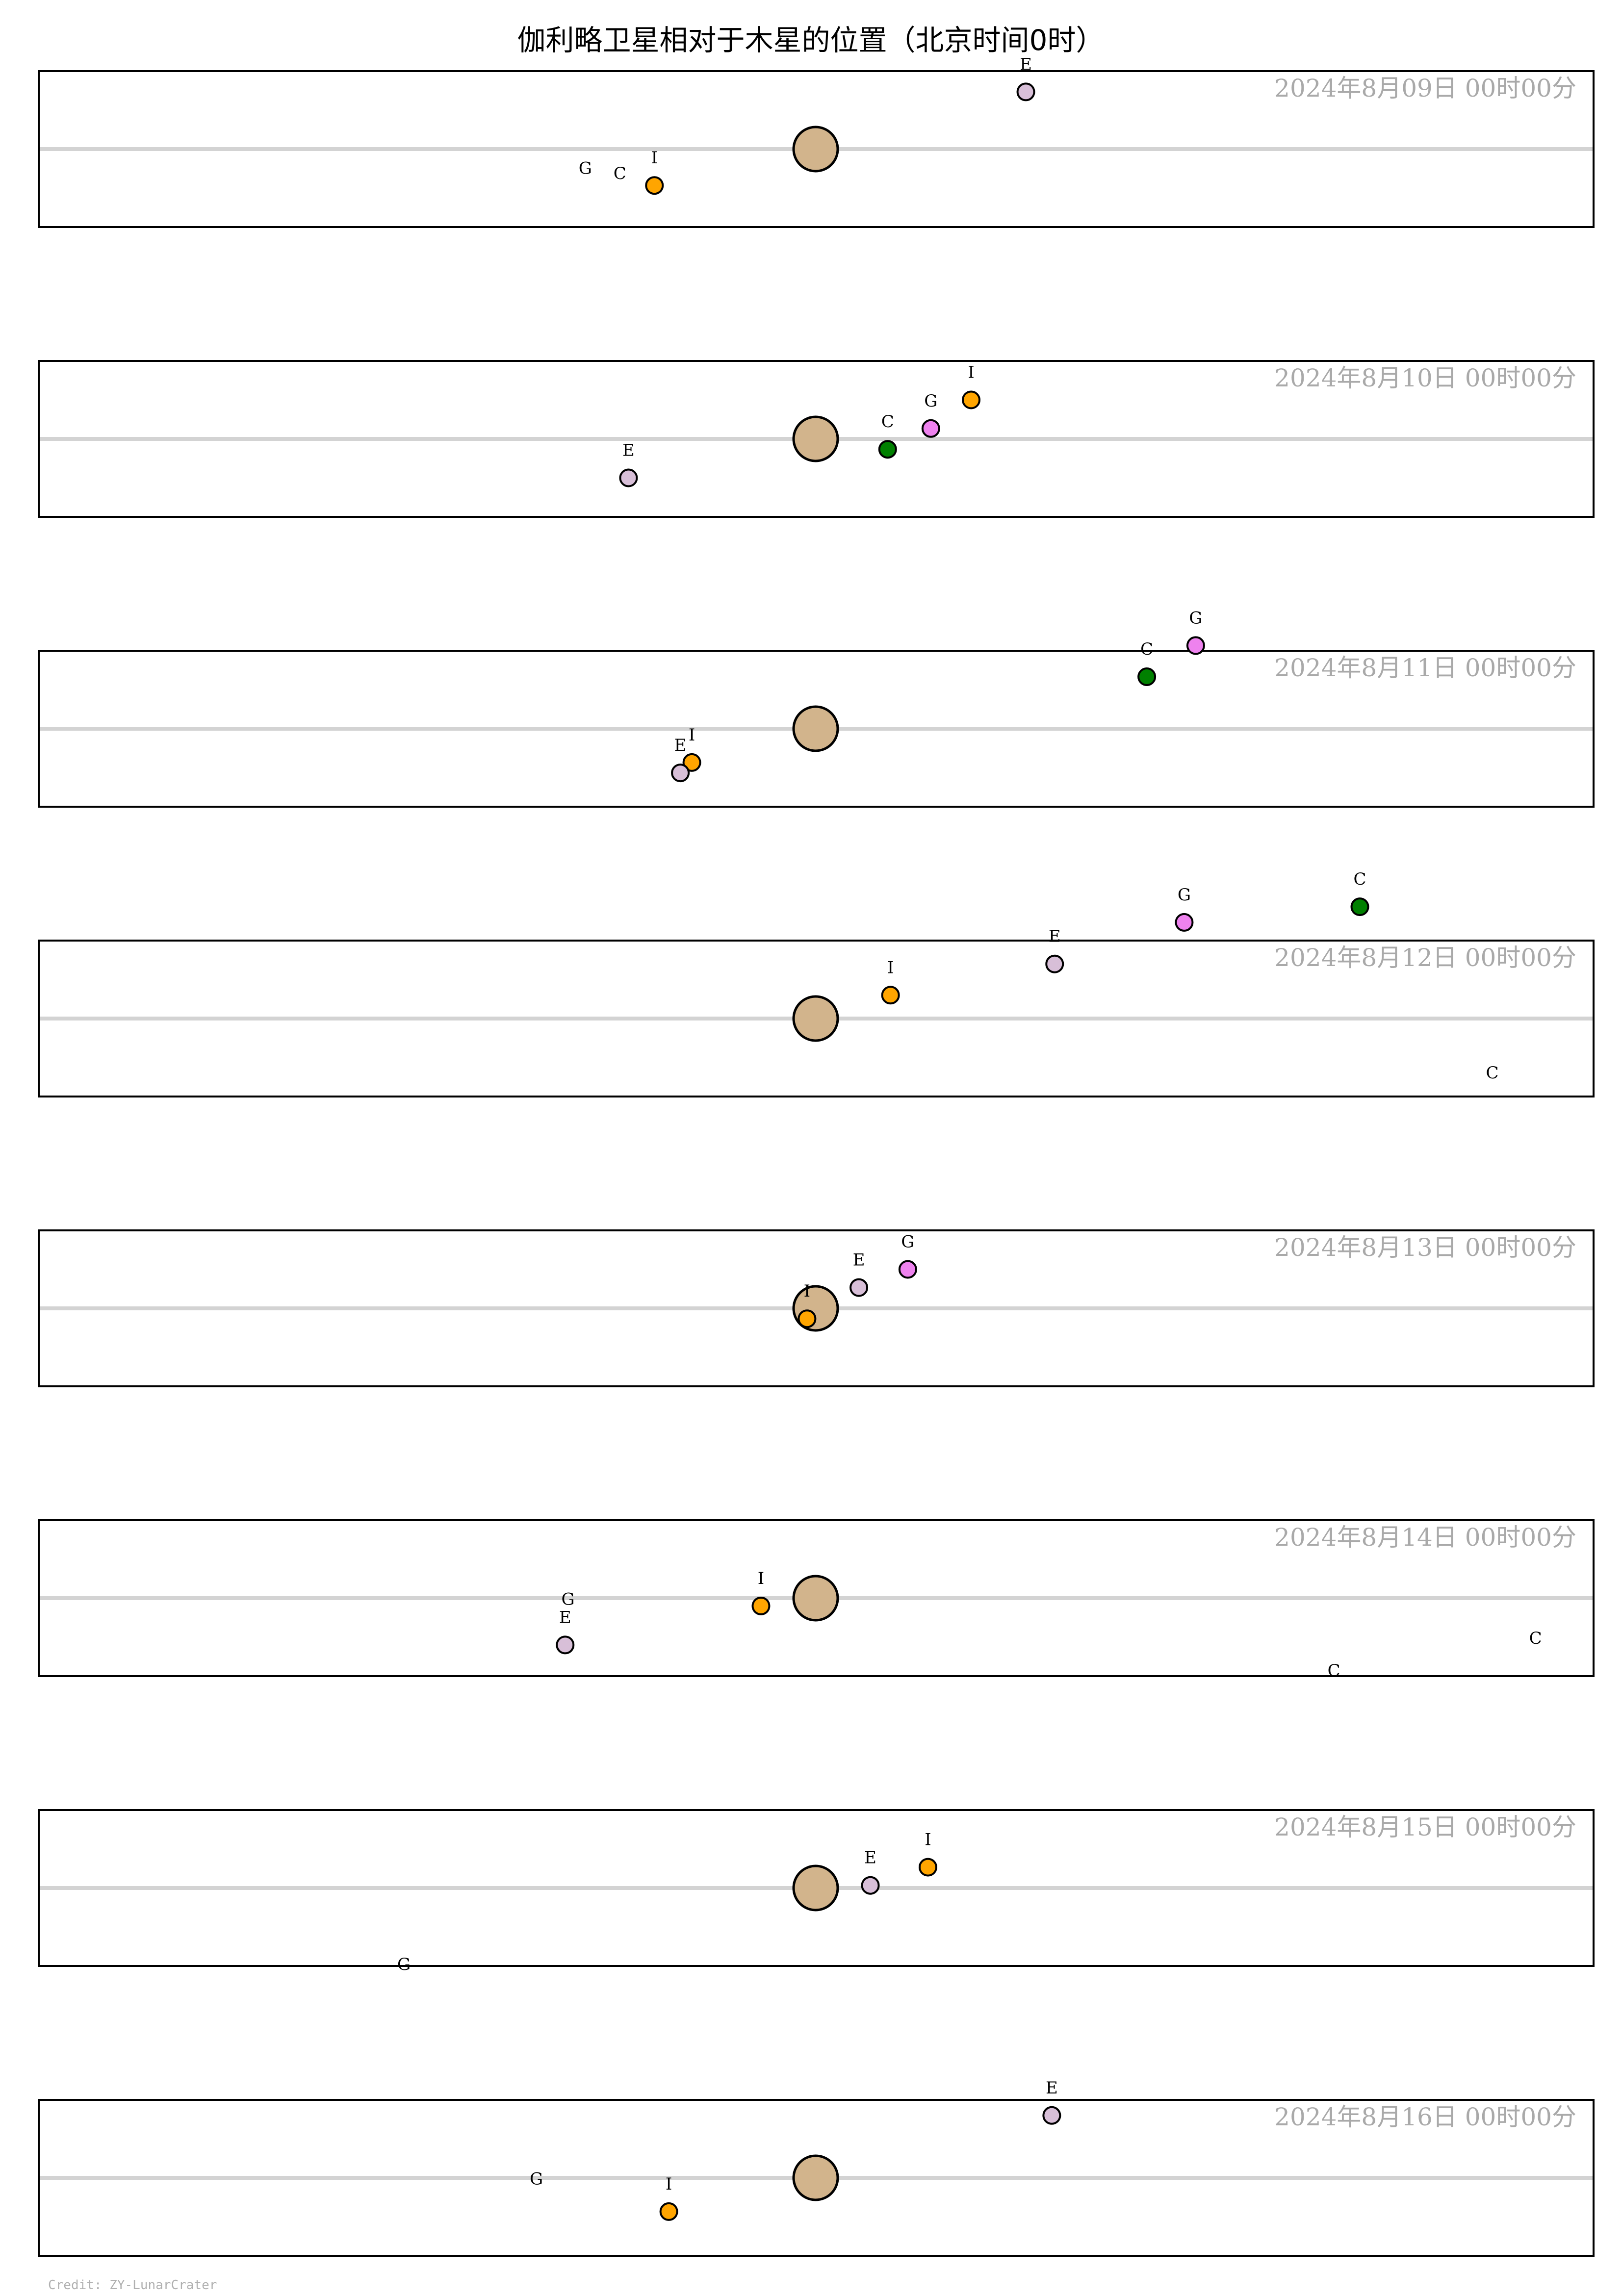 Image resolution: width=1622 pixels, height=2296 pixels. What do you see at coordinates (1425, 1247) in the screenshot?
I see `panel-date-label: 2024年8月13日 00时00分` at bounding box center [1425, 1247].